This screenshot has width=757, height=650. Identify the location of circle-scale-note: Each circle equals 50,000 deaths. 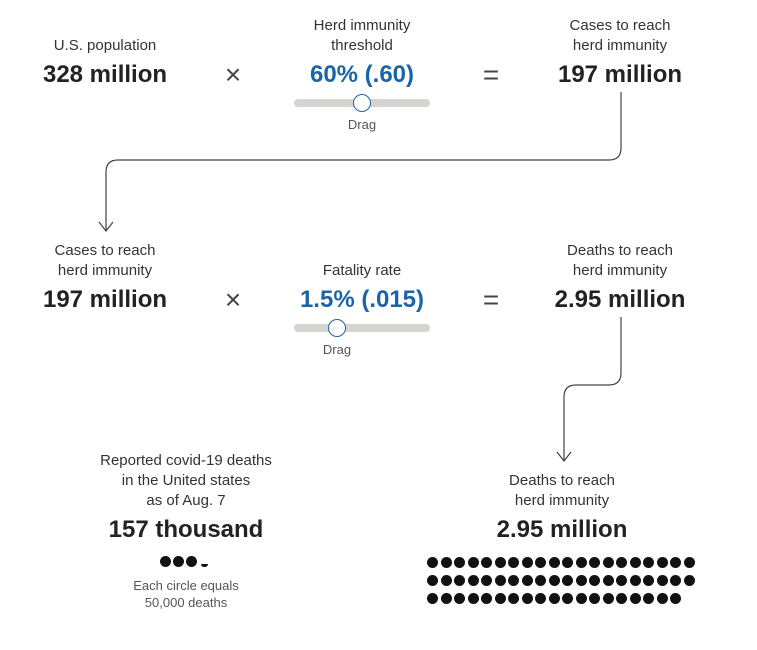
(186, 594).